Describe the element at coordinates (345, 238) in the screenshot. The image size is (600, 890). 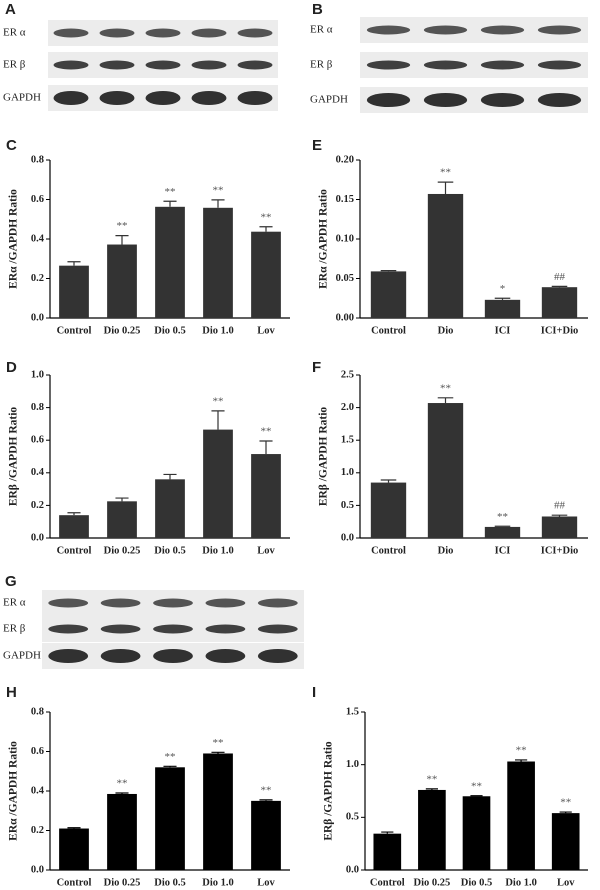
I see `y-tick-label: 0.10` at that location.